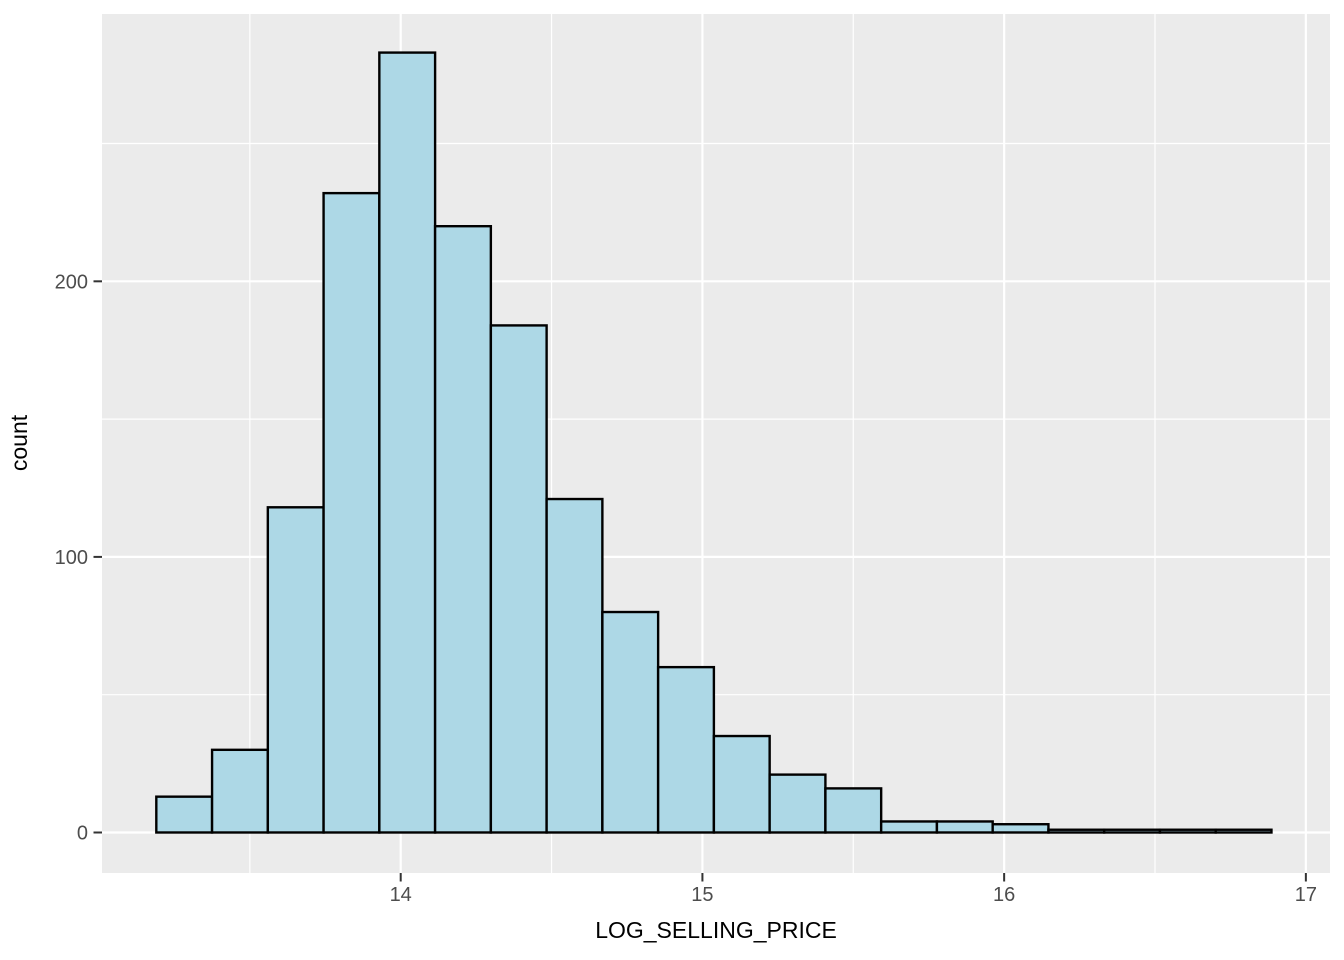  What do you see at coordinates (1306, 895) in the screenshot?
I see `x-tick-label: 17` at bounding box center [1306, 895].